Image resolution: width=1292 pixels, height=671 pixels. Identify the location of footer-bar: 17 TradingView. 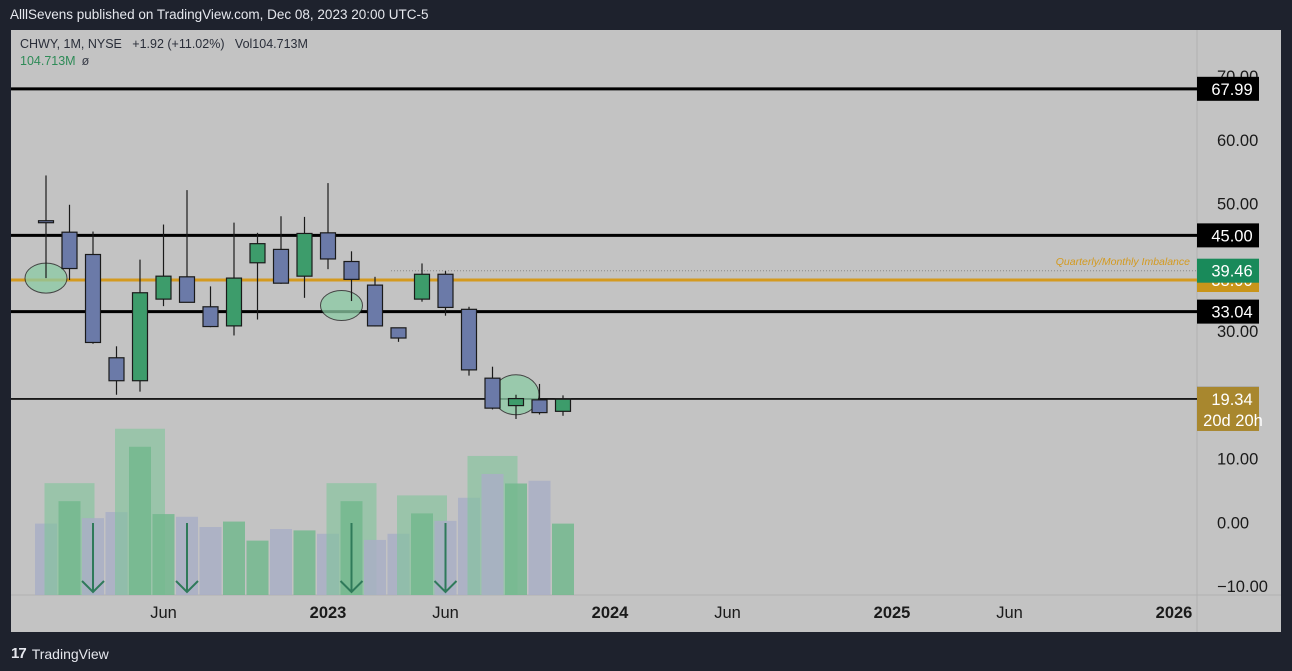
(646, 652).